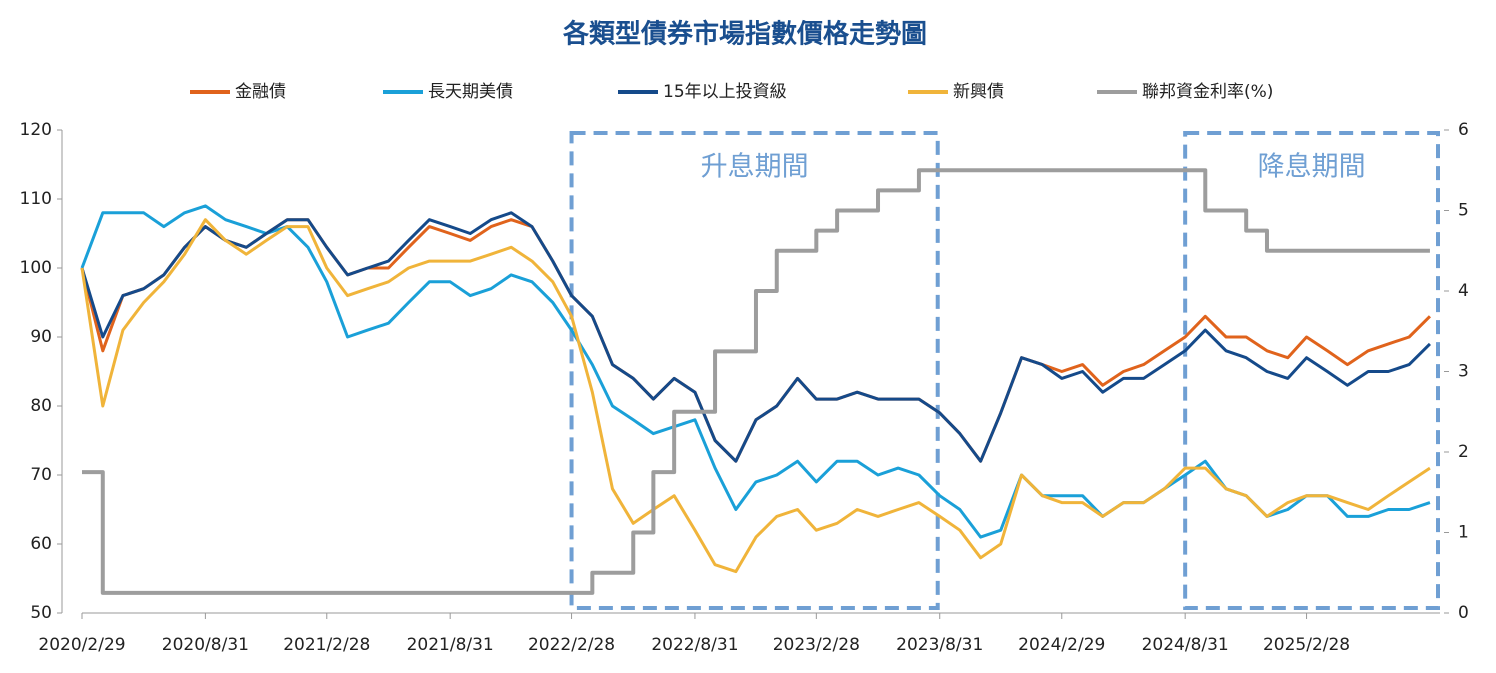  What do you see at coordinates (725, 92) in the screenshot?
I see `legend-label: 15年以上投資級` at bounding box center [725, 92].